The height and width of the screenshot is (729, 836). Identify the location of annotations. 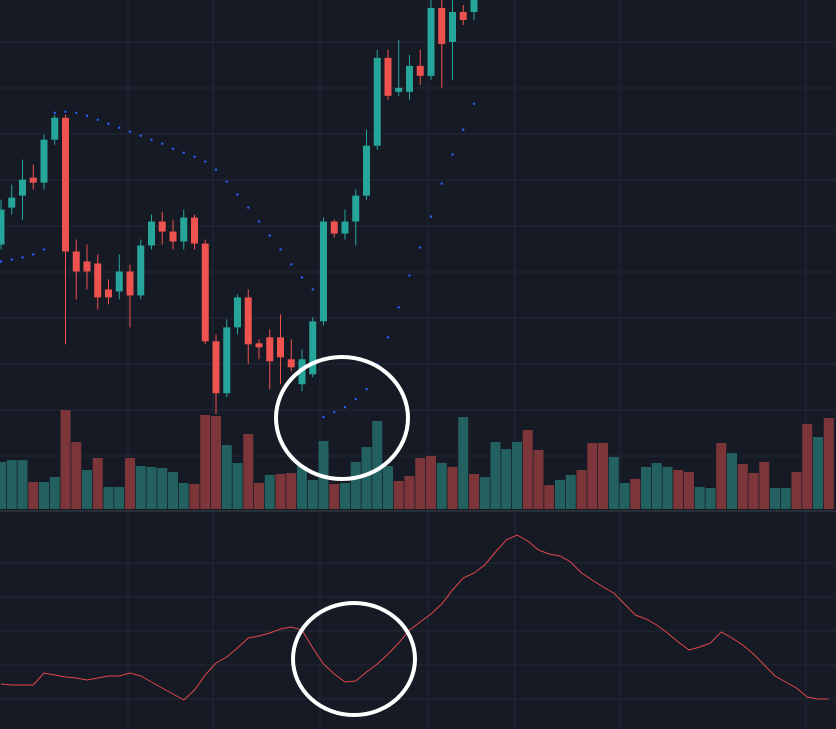
(345, 536).